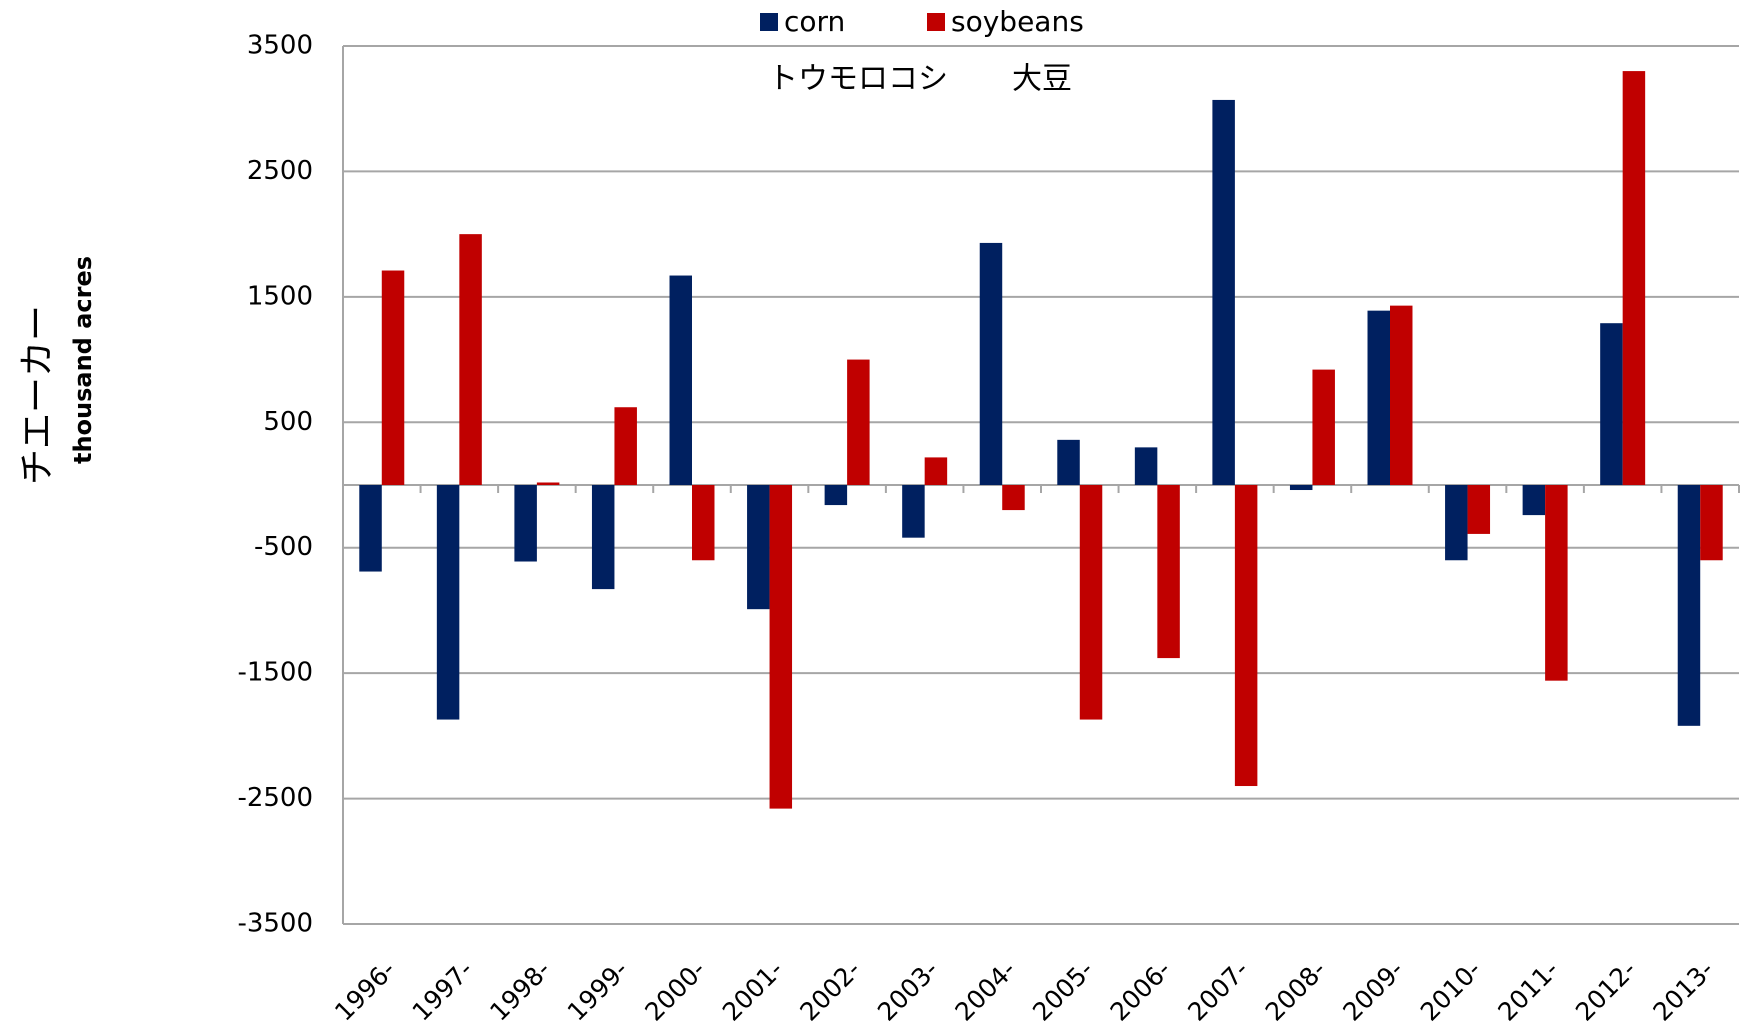 The height and width of the screenshot is (1032, 1748). I want to click on x-tick-label: 2006-, so click(1141, 991).